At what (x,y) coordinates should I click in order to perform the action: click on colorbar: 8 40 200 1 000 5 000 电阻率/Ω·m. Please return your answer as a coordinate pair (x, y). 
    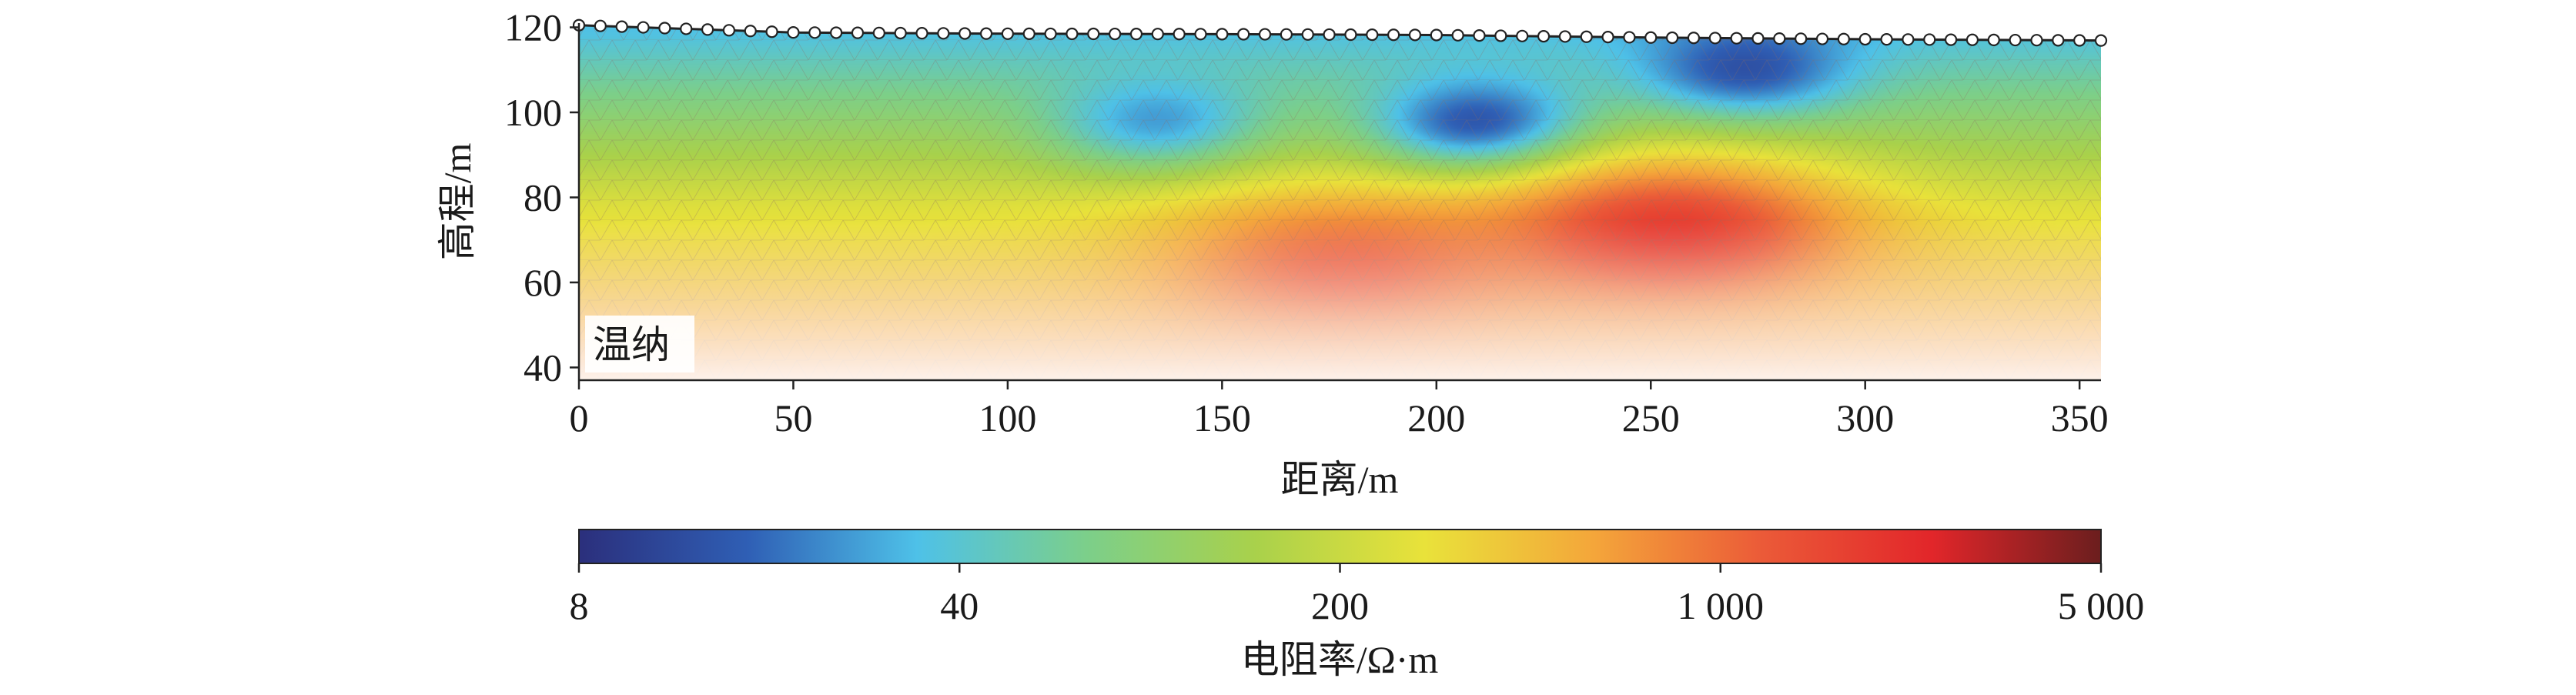
    Looking at the image, I should click on (1357, 605).